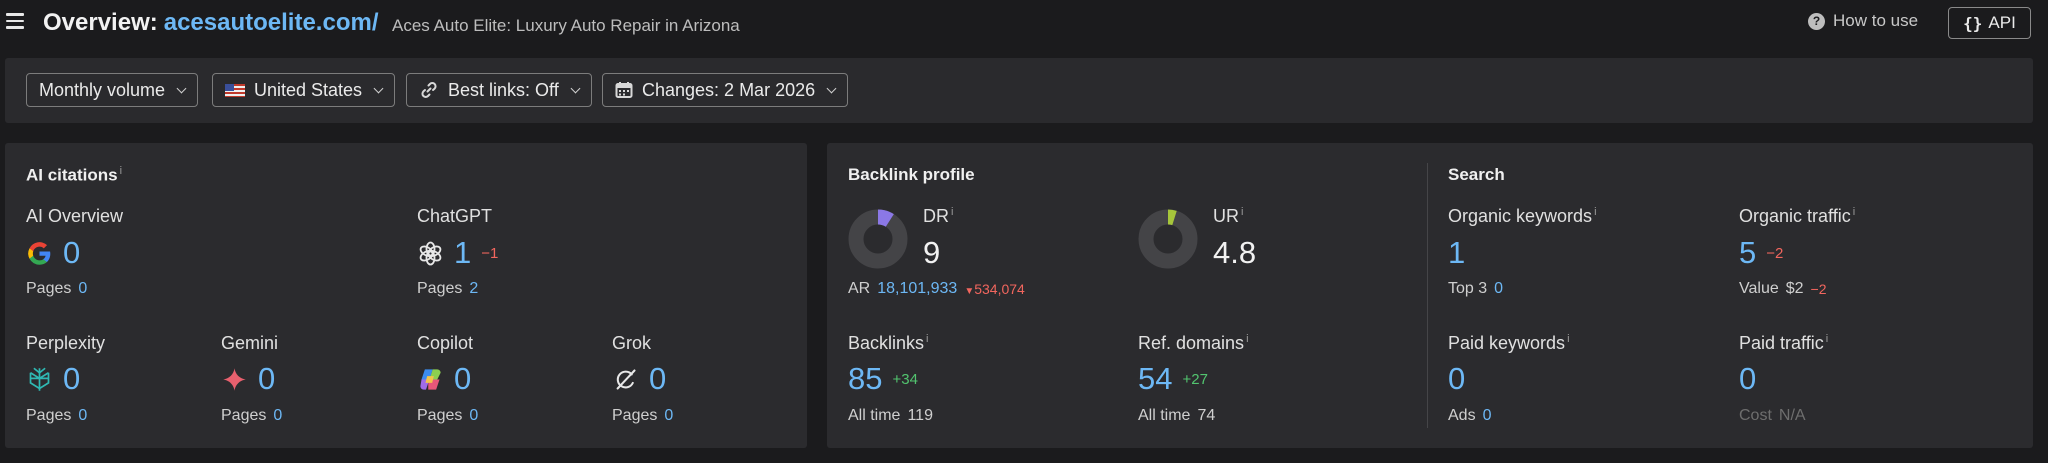 Image resolution: width=2048 pixels, height=463 pixels. Describe the element at coordinates (1775, 253) in the screenshot. I see `organic-traffic-change: −2` at that location.